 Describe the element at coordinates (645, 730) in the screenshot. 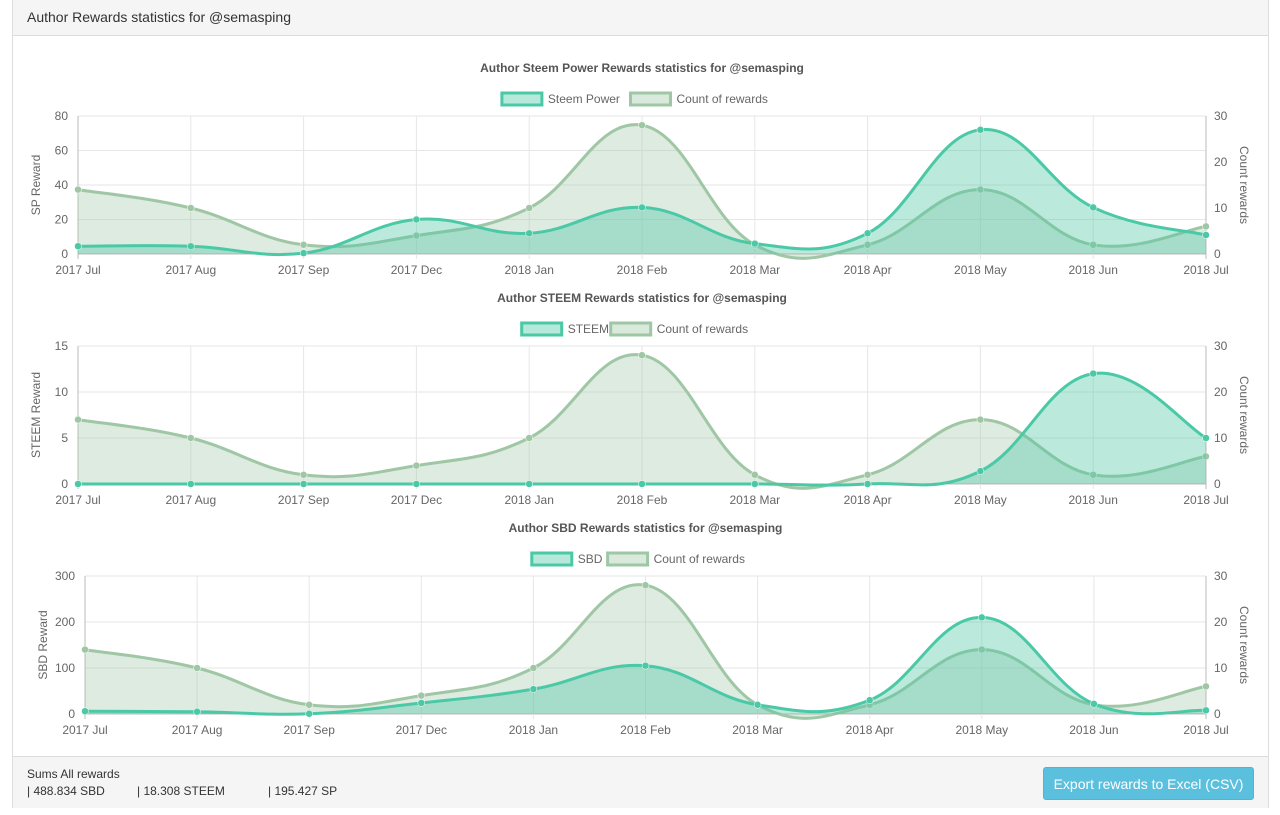

I see `x-tick-label: 2018 Feb` at that location.